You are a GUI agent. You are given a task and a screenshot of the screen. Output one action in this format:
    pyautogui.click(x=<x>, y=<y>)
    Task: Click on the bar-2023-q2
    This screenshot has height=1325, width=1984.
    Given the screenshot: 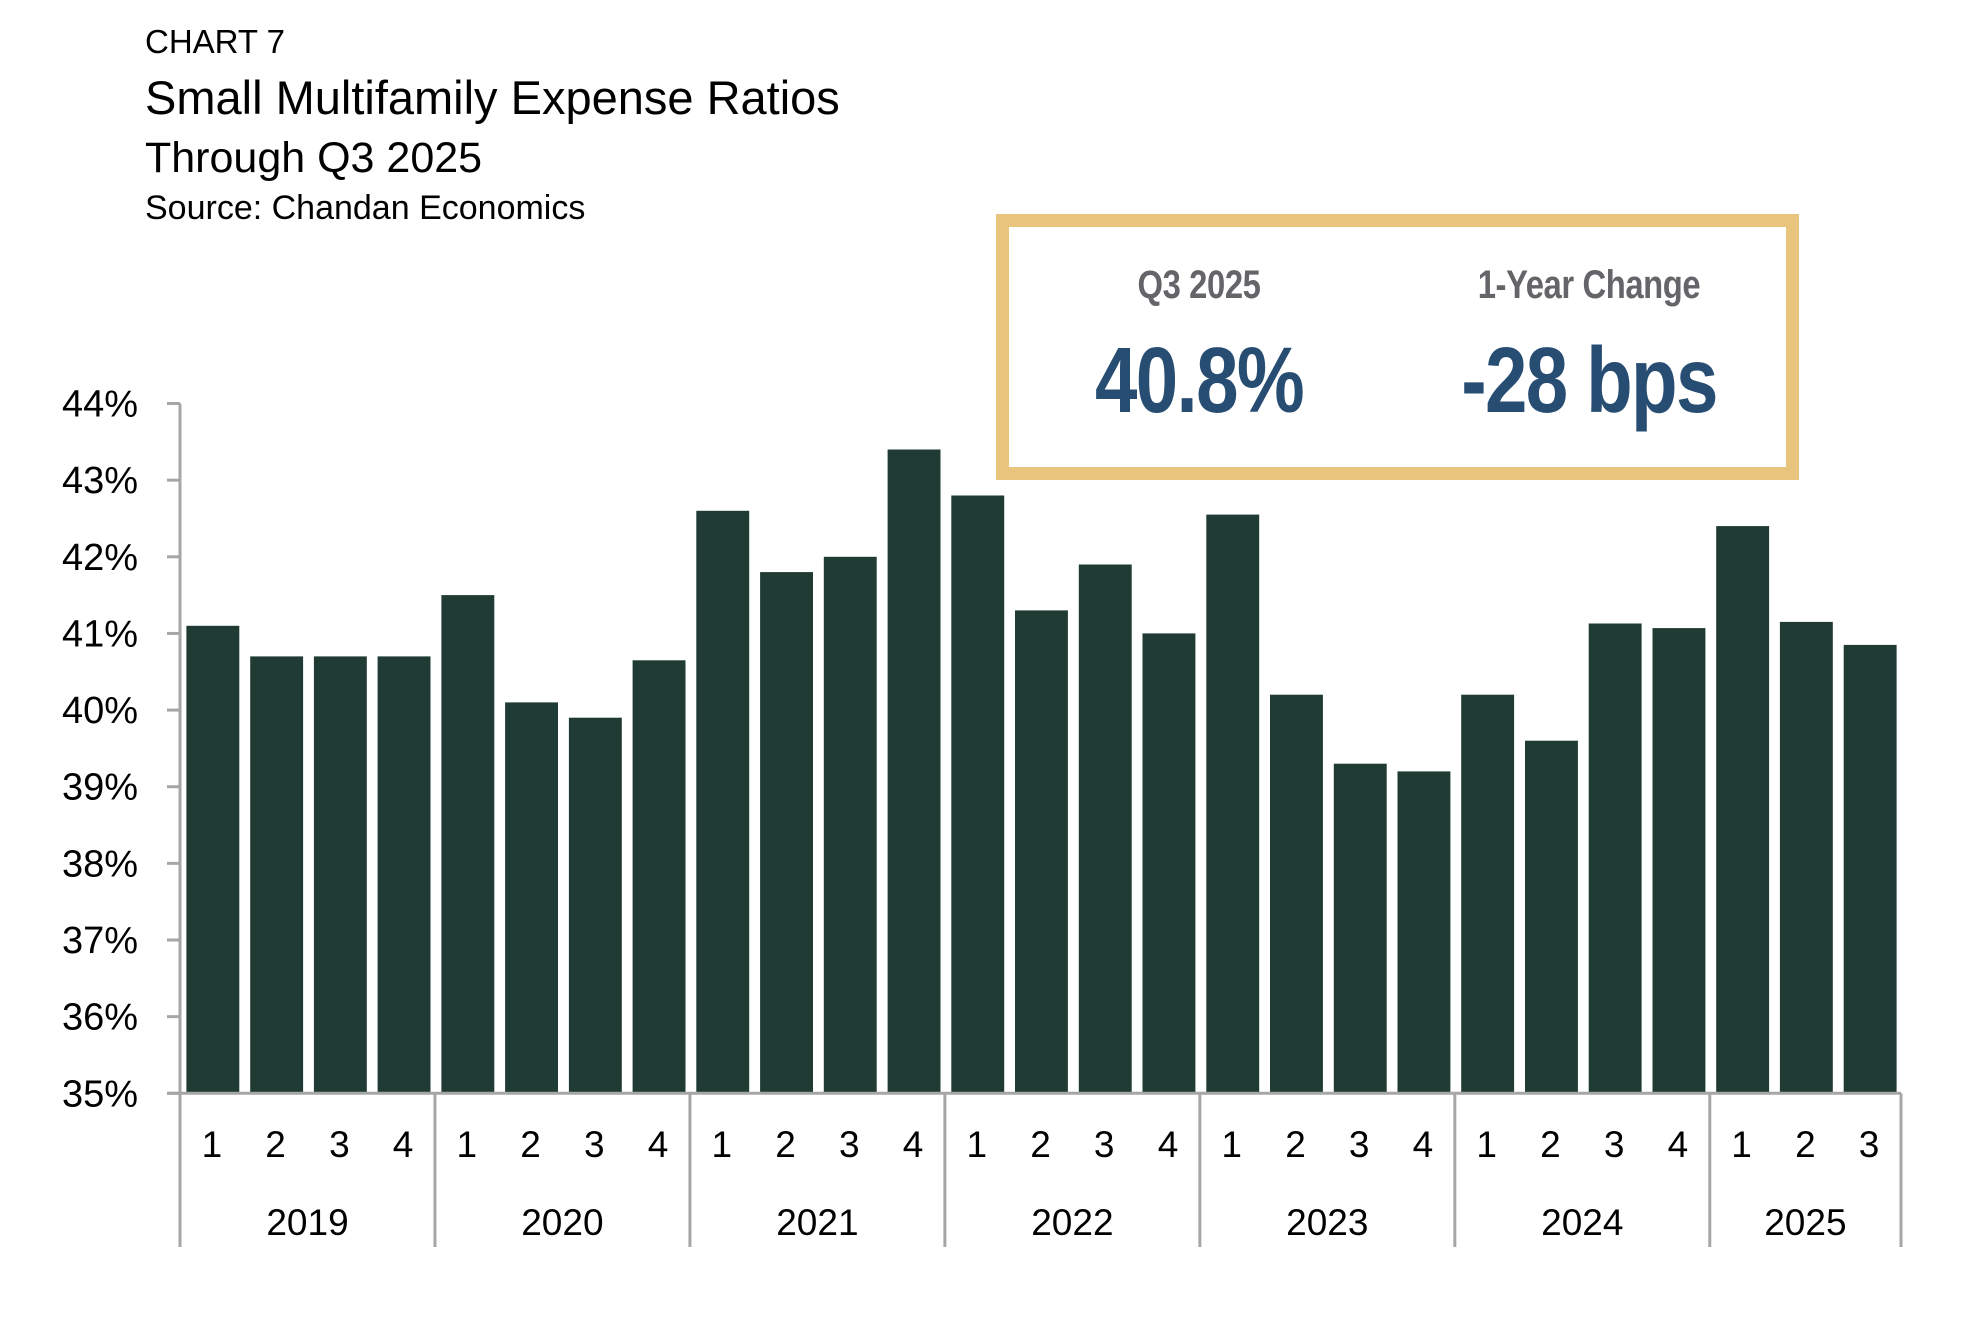 What is the action you would take?
    pyautogui.click(x=1296, y=894)
    